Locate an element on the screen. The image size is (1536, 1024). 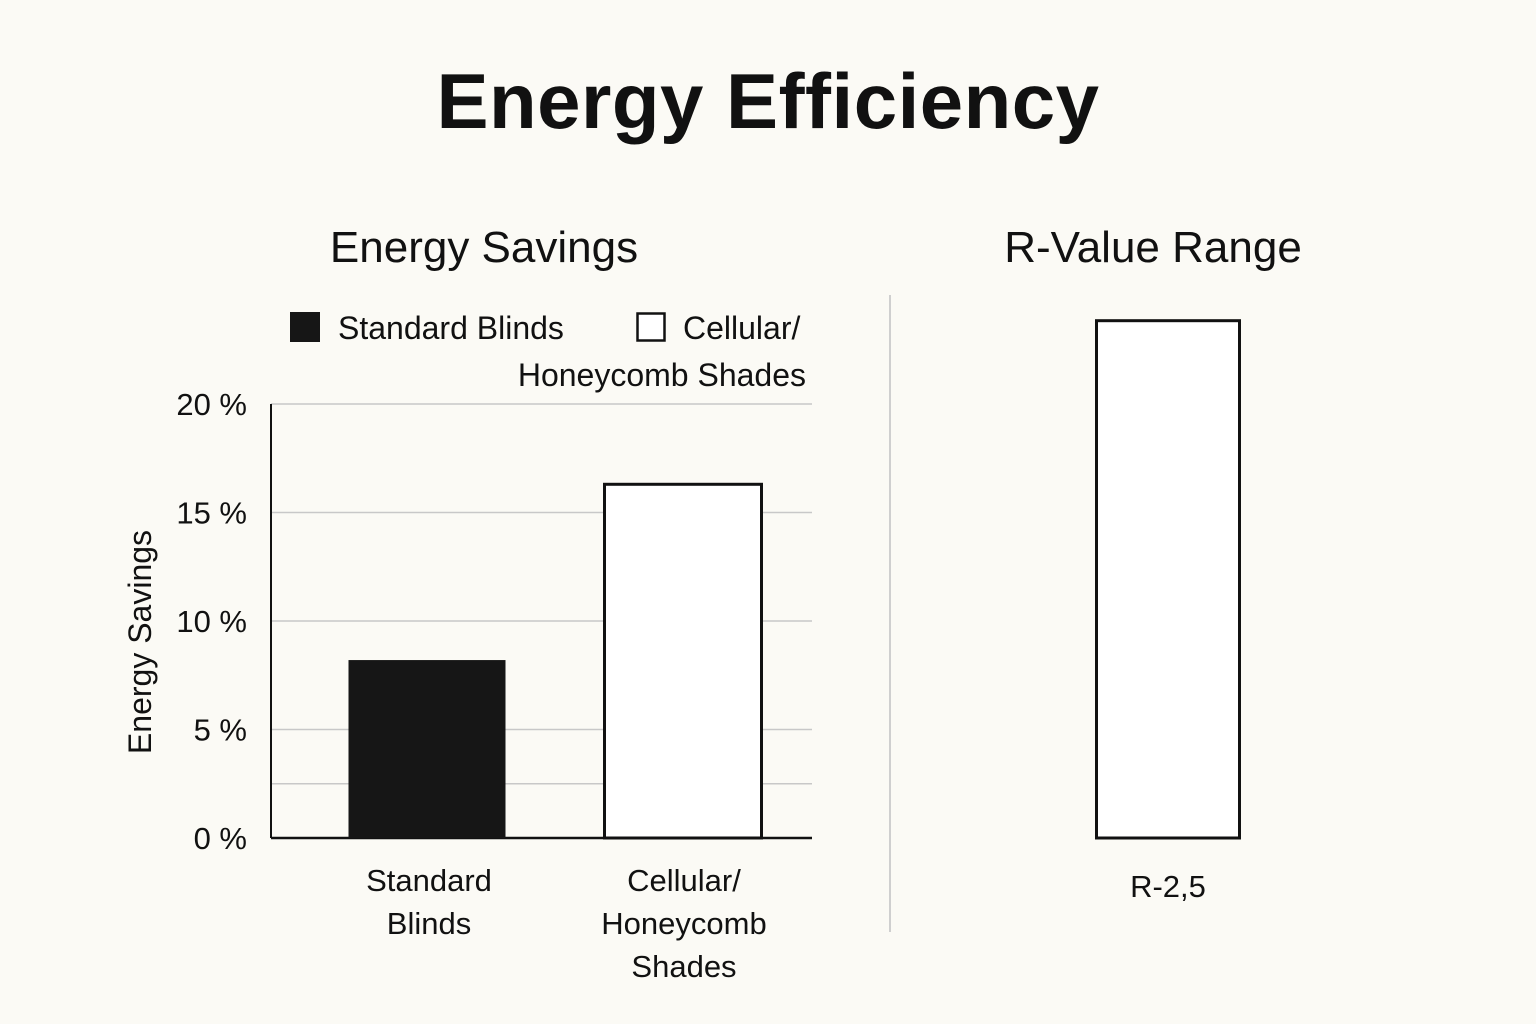
energy-savings-y-ticks: 0 % 5 % 10 % 15 % 20 % is located at coordinates (211, 621).